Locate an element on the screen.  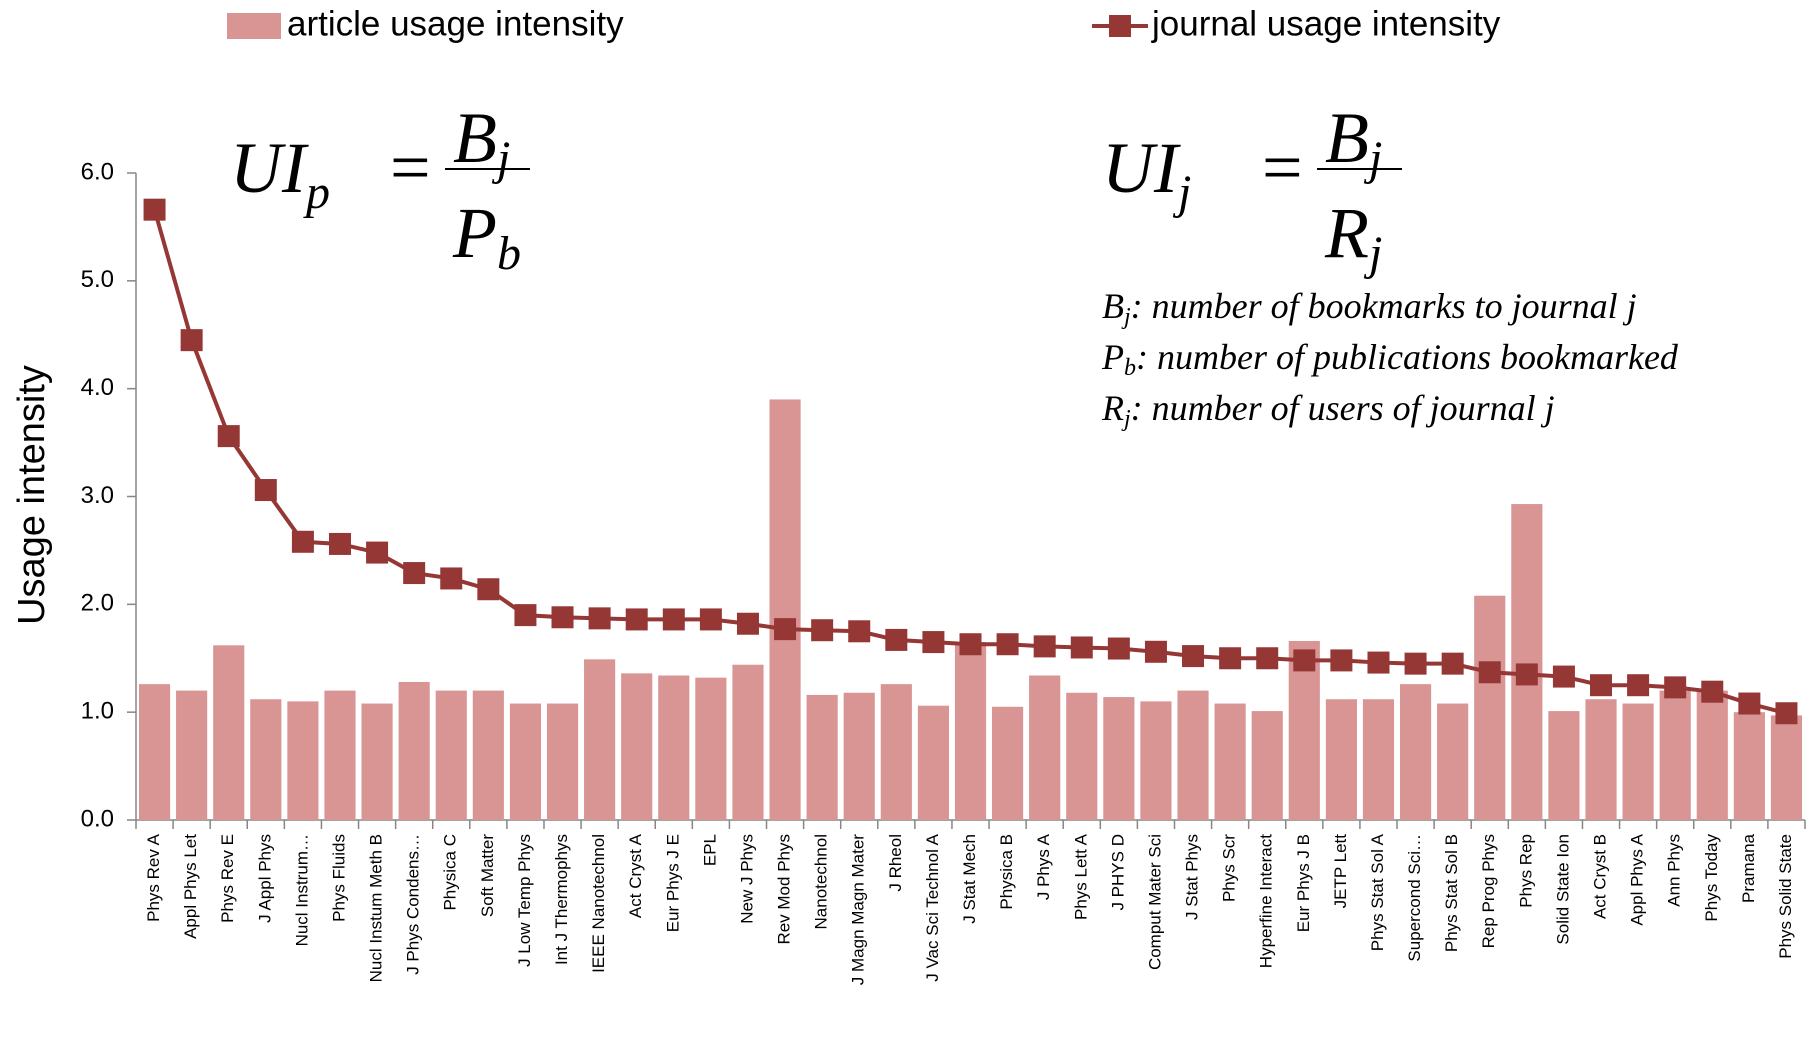
x-tick-label: EPL is located at coordinates (709, 850).